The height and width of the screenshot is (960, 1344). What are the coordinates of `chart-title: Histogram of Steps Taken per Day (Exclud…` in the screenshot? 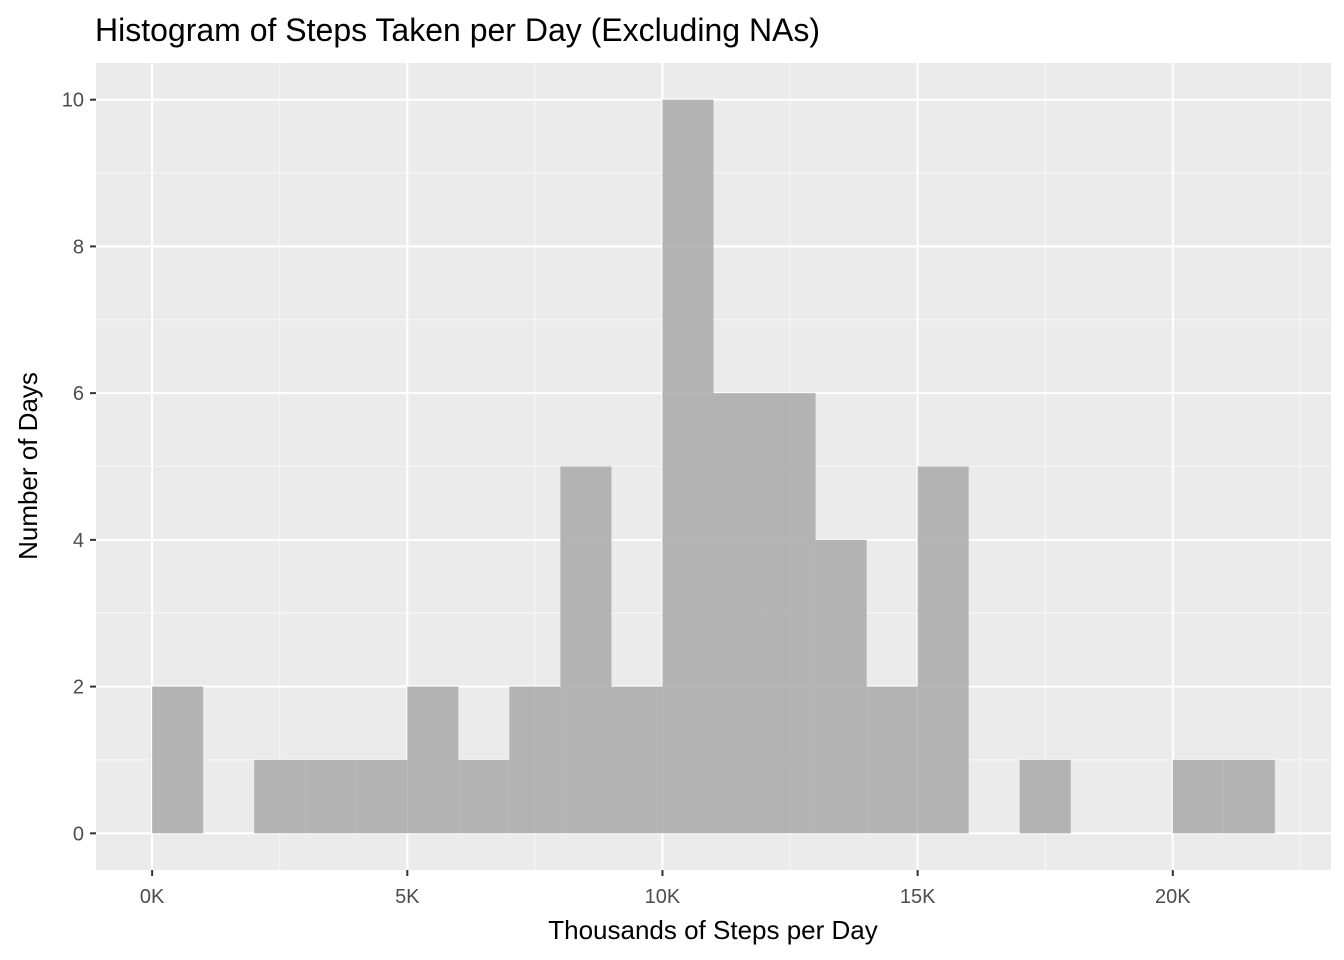 It's located at (457, 30).